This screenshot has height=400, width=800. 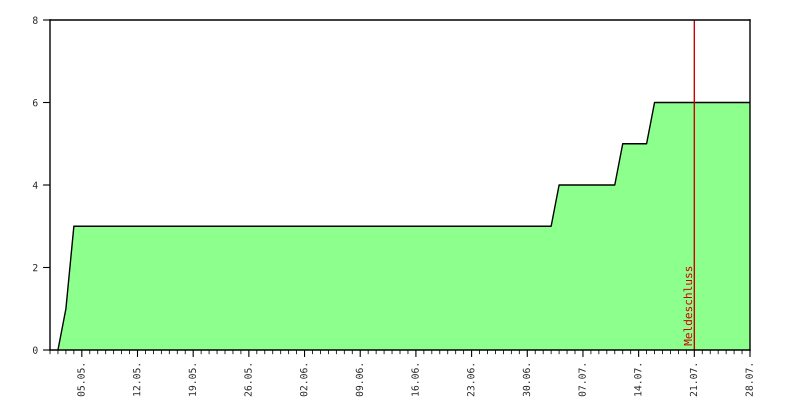 What do you see at coordinates (638, 380) in the screenshot?
I see `x-tick-label: 14.07.` at bounding box center [638, 380].